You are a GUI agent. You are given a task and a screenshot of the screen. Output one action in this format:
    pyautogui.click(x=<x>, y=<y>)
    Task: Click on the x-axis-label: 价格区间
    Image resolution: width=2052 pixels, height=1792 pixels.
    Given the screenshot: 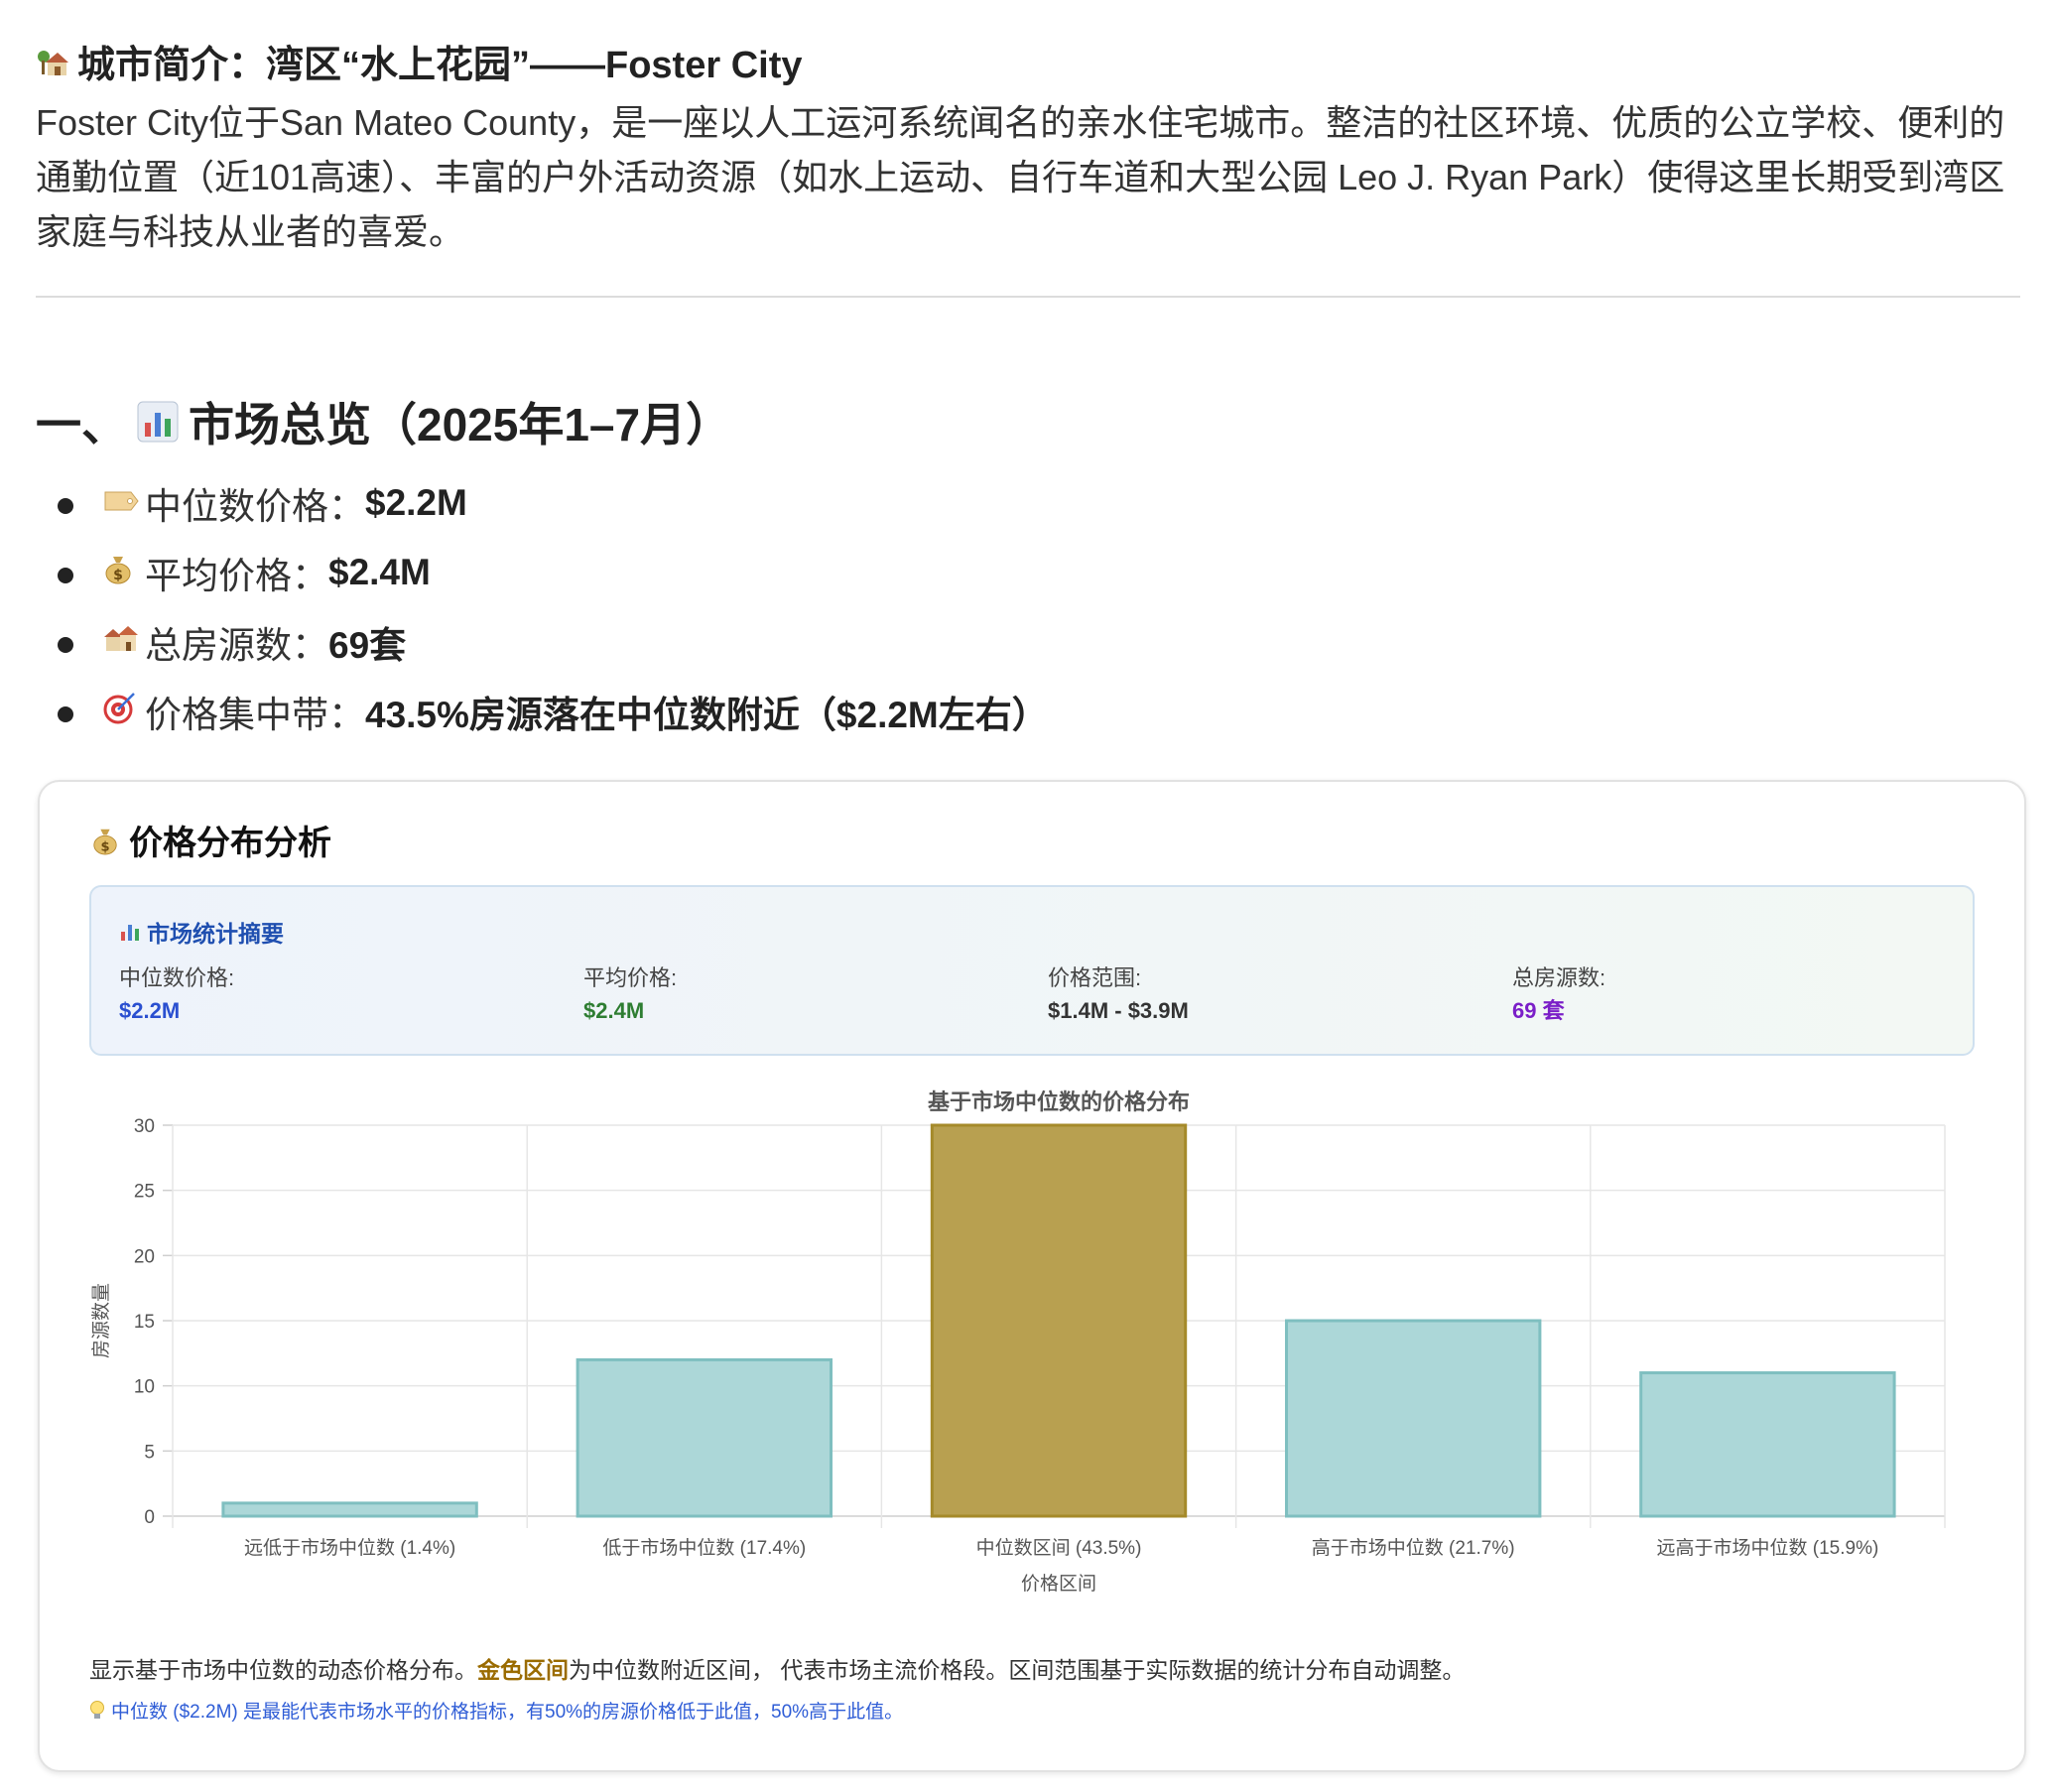 What is the action you would take?
    pyautogui.click(x=1058, y=1584)
    